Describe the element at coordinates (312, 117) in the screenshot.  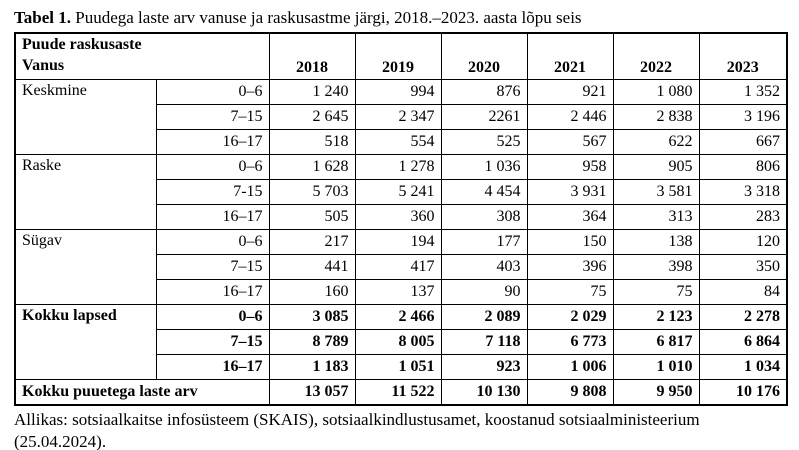
I see `value-cell: 2 645` at that location.